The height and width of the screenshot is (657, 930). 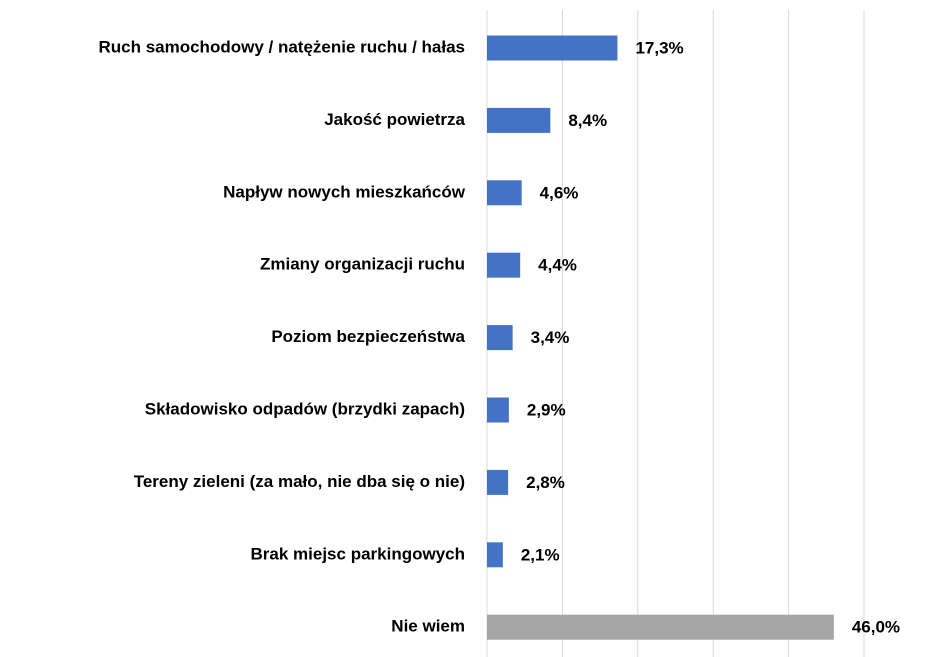 I want to click on data-label: 2,1%, so click(x=540, y=554).